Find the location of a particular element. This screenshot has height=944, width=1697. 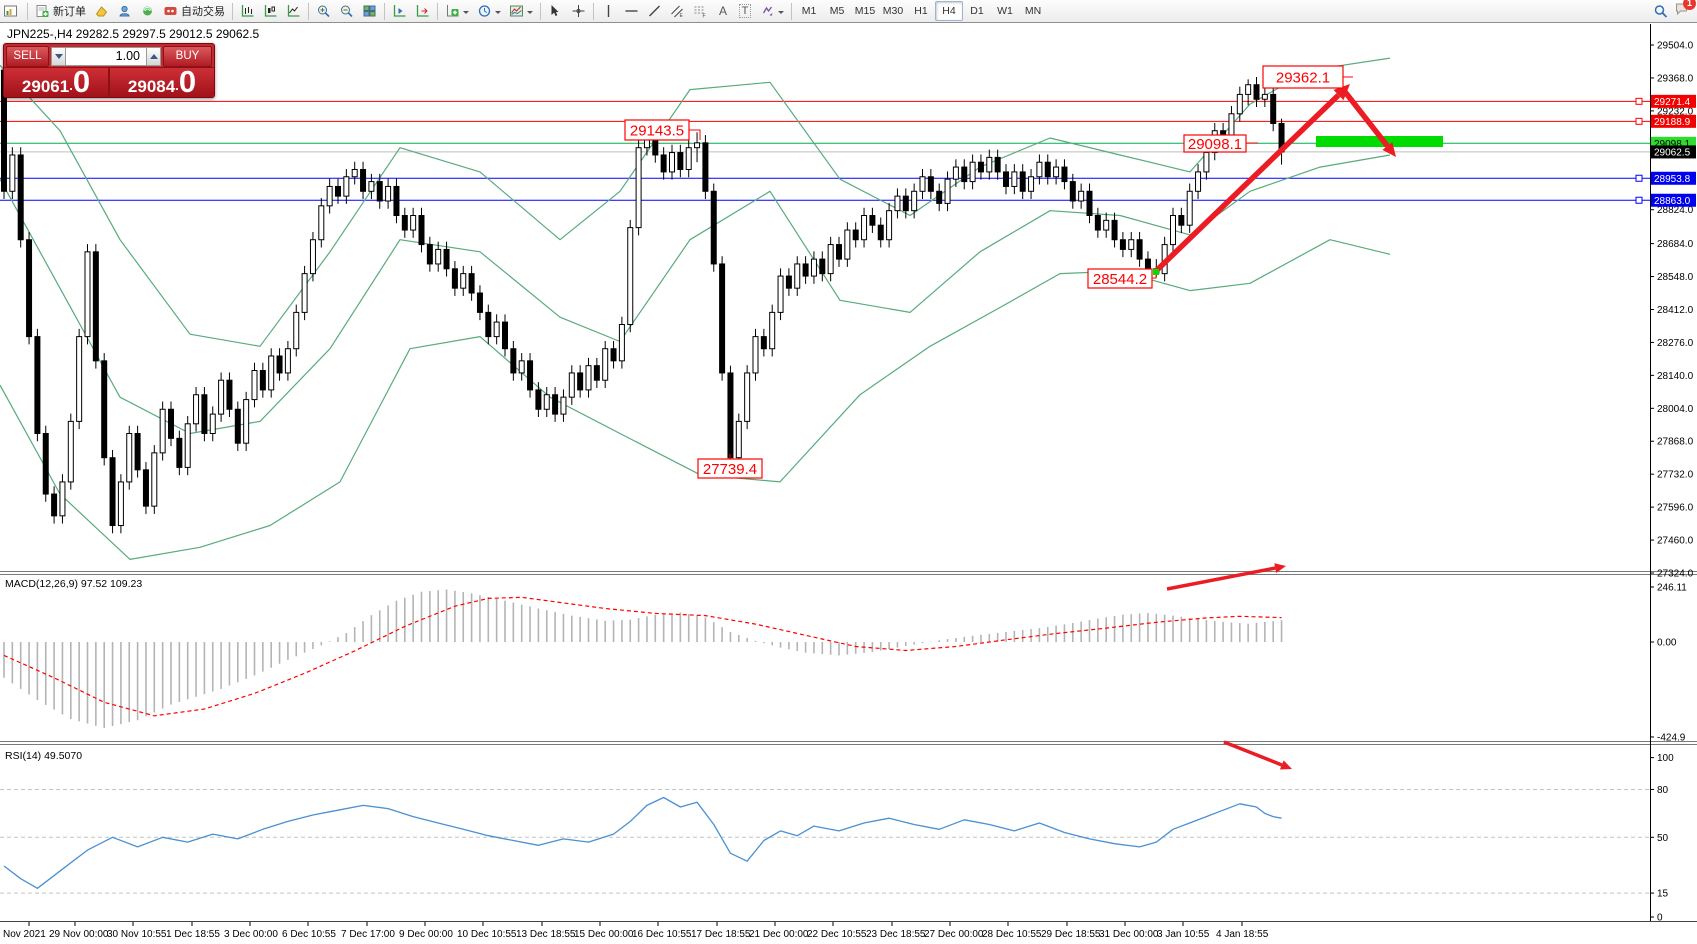

timeframe-H1: H1 is located at coordinates (921, 11).